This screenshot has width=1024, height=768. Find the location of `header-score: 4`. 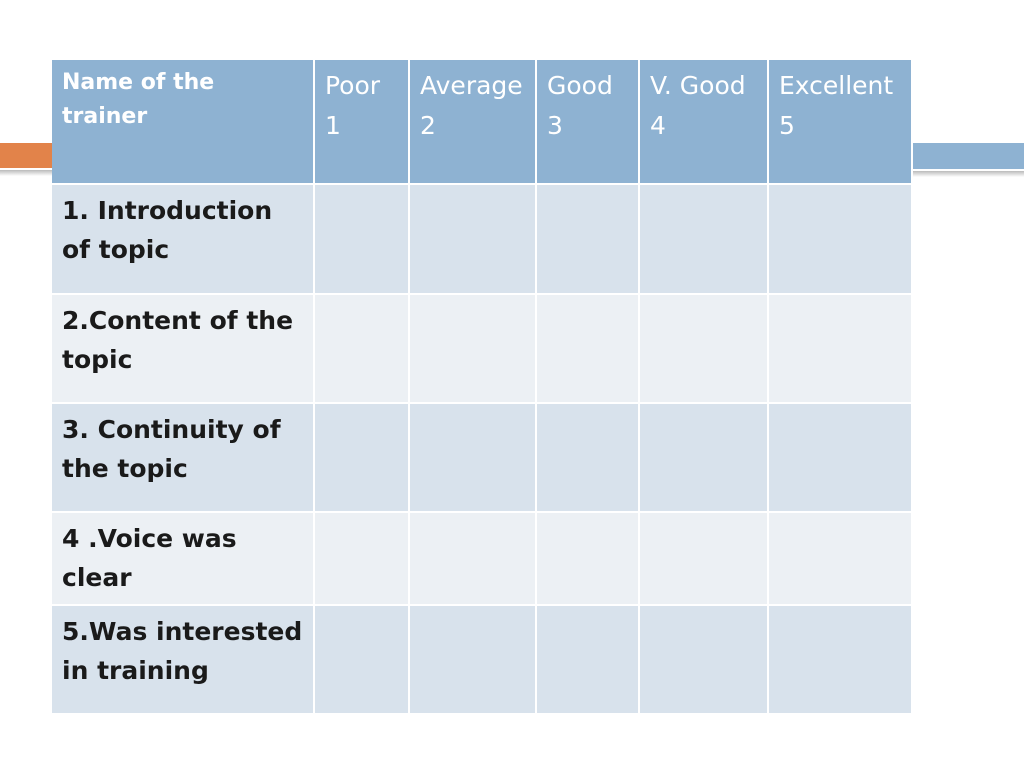

header-score: 4 is located at coordinates (658, 125).